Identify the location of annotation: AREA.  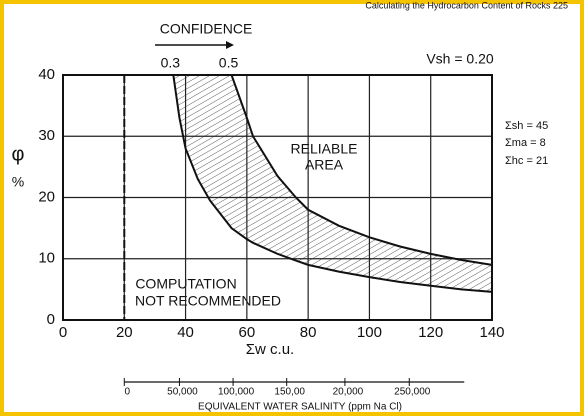
(324, 165).